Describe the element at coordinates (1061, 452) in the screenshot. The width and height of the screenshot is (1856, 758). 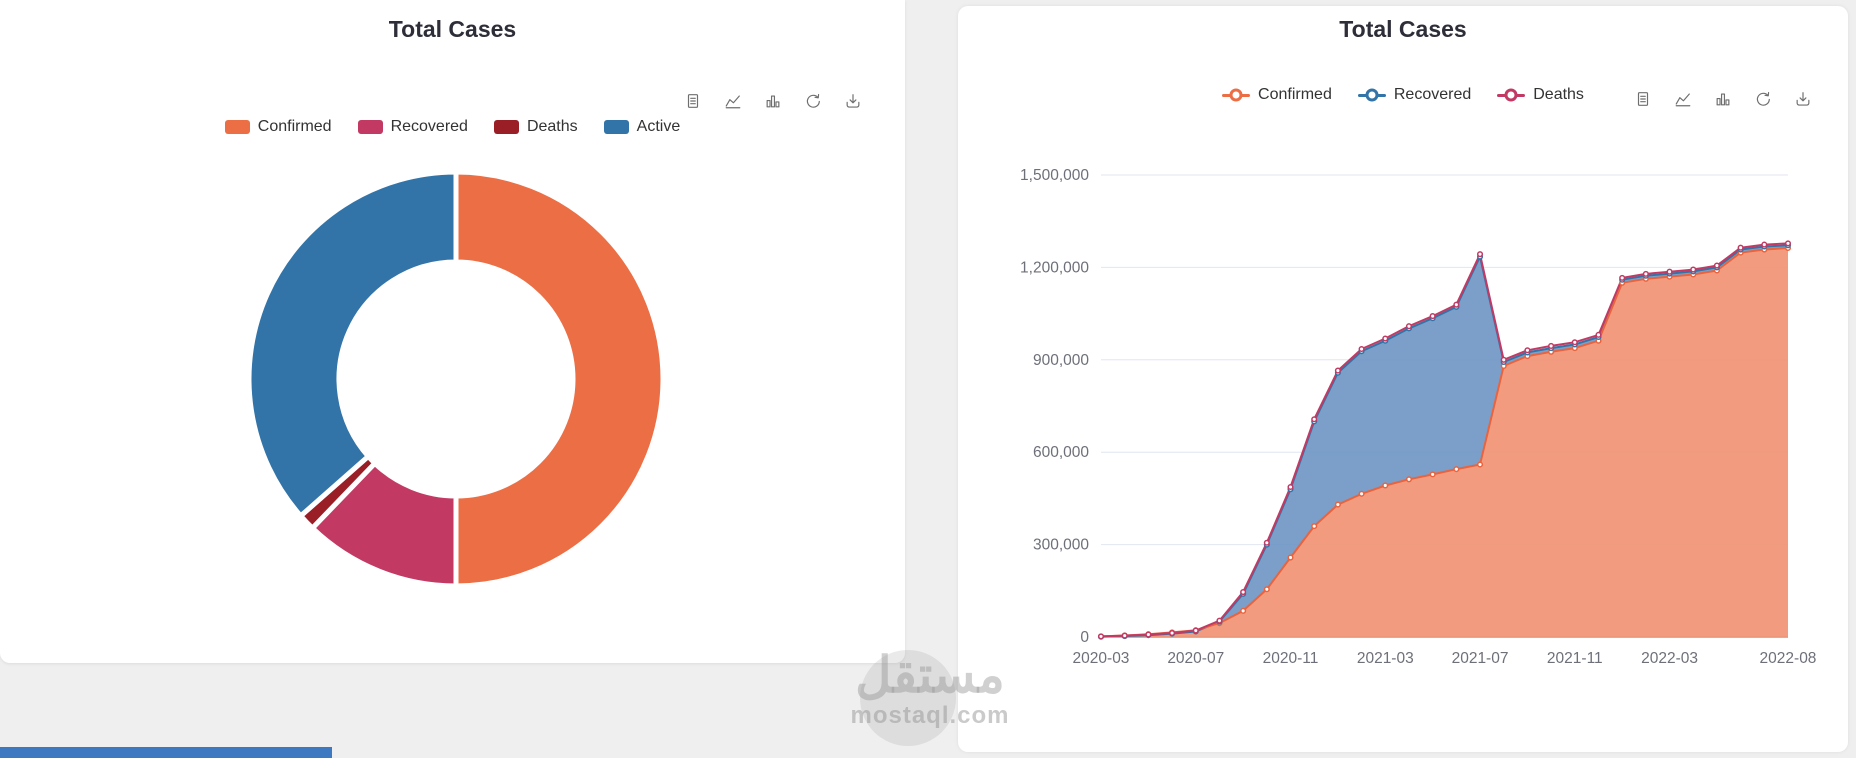
I see `y-axis-label: 600,000` at that location.